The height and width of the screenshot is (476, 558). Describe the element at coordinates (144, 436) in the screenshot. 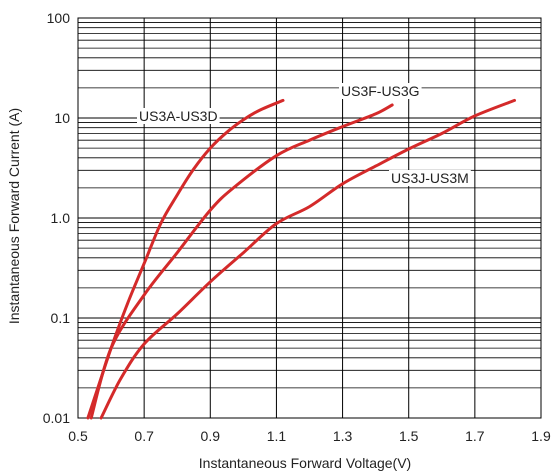

I see `x-tick-label: 0.7` at that location.